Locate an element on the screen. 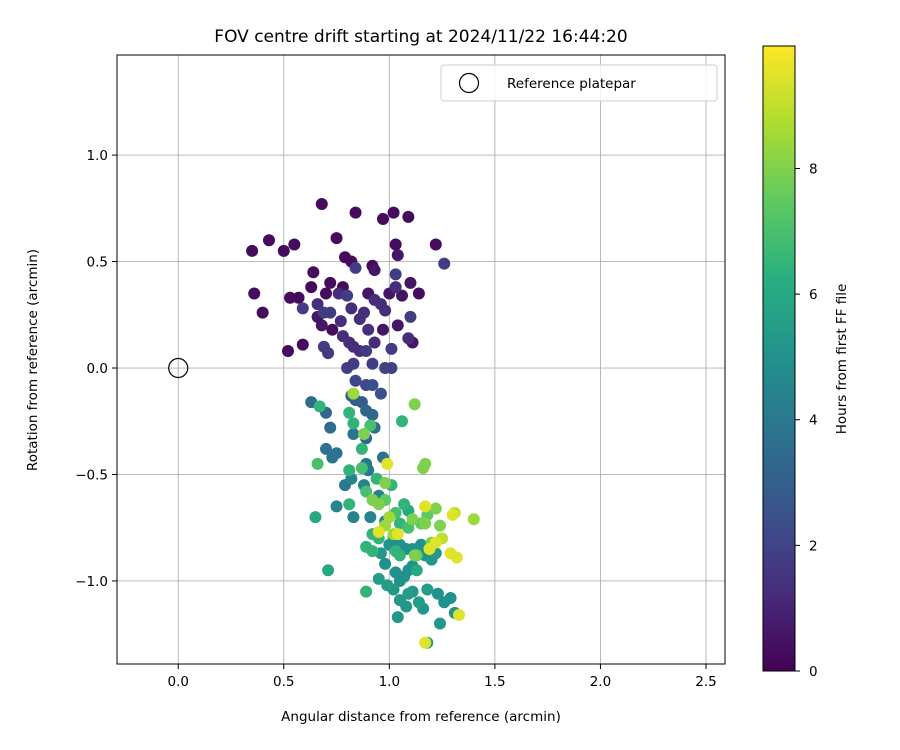 Image resolution: width=900 pixels, height=750 pixels. colorbar-gradient is located at coordinates (779, 358).